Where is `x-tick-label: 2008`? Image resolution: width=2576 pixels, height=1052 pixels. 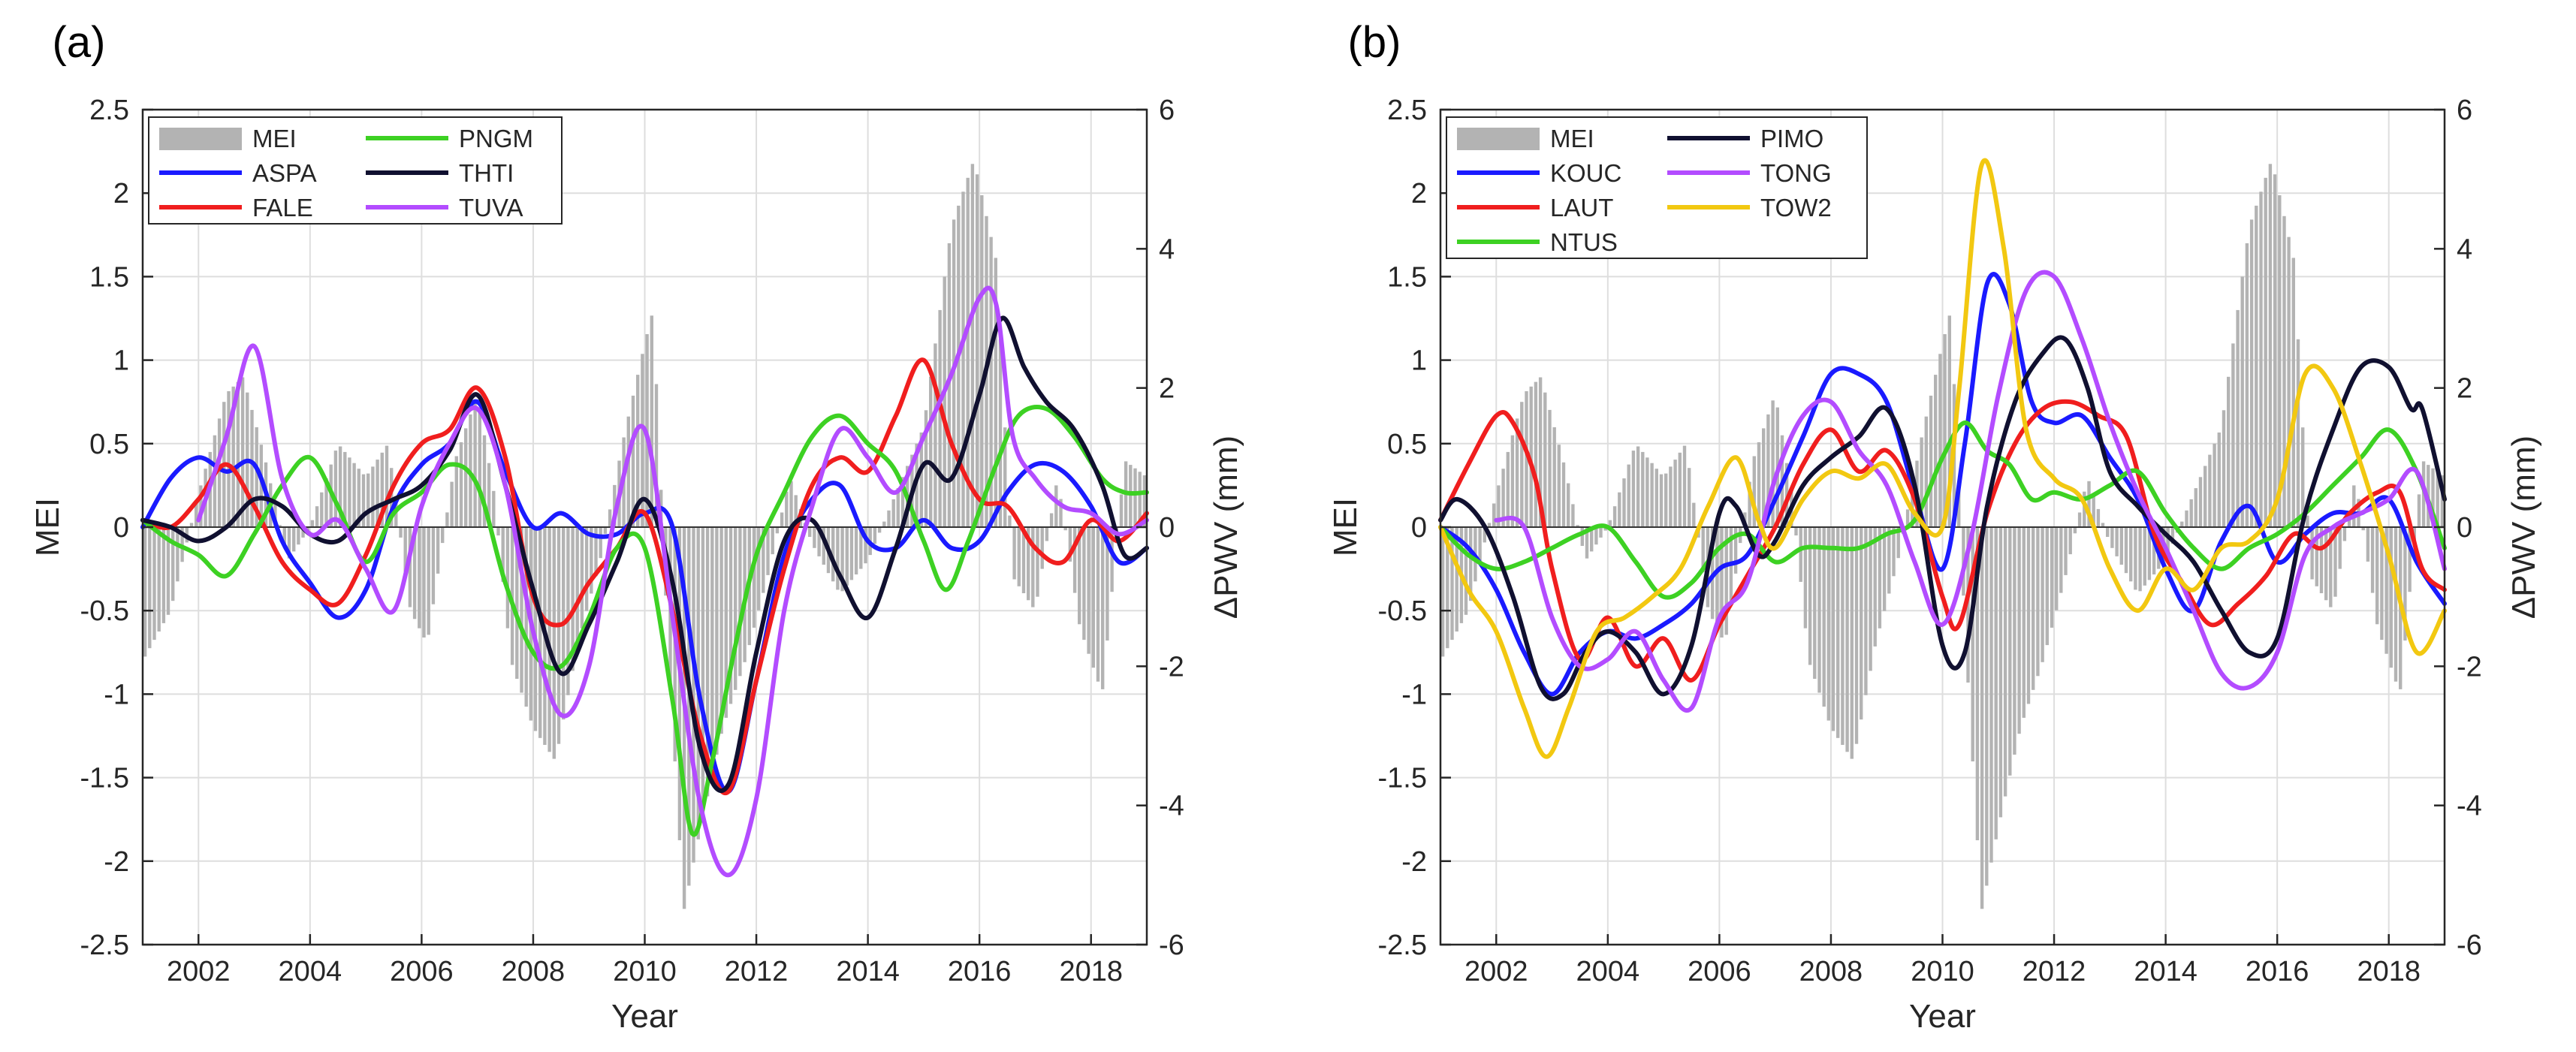
x-tick-label: 2008 is located at coordinates (1831, 971).